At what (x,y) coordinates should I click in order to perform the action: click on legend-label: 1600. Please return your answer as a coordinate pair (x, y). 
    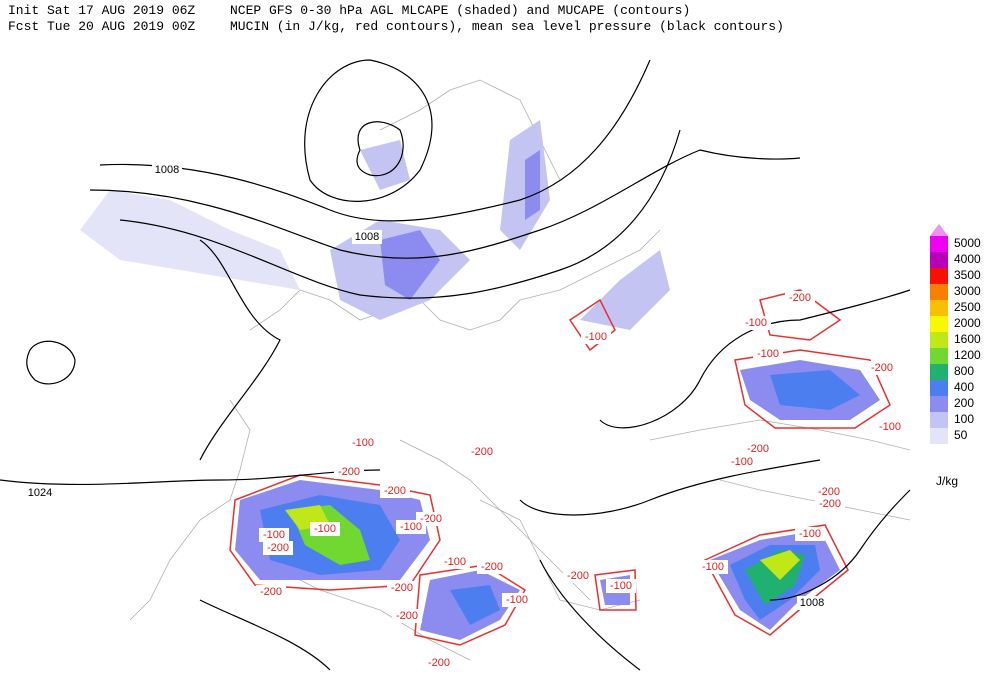
    Looking at the image, I should click on (967, 339).